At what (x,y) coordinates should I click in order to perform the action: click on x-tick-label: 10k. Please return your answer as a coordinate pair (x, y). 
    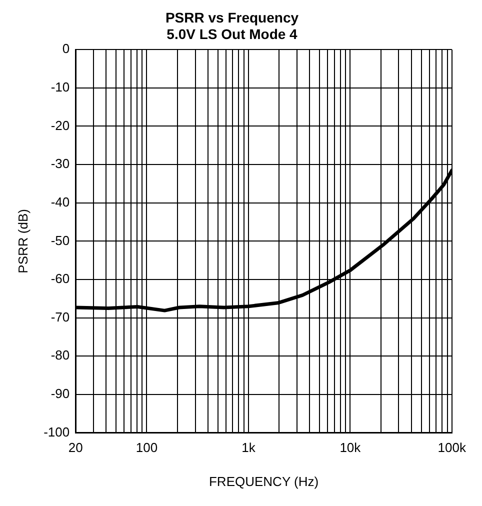
    Looking at the image, I should click on (351, 448).